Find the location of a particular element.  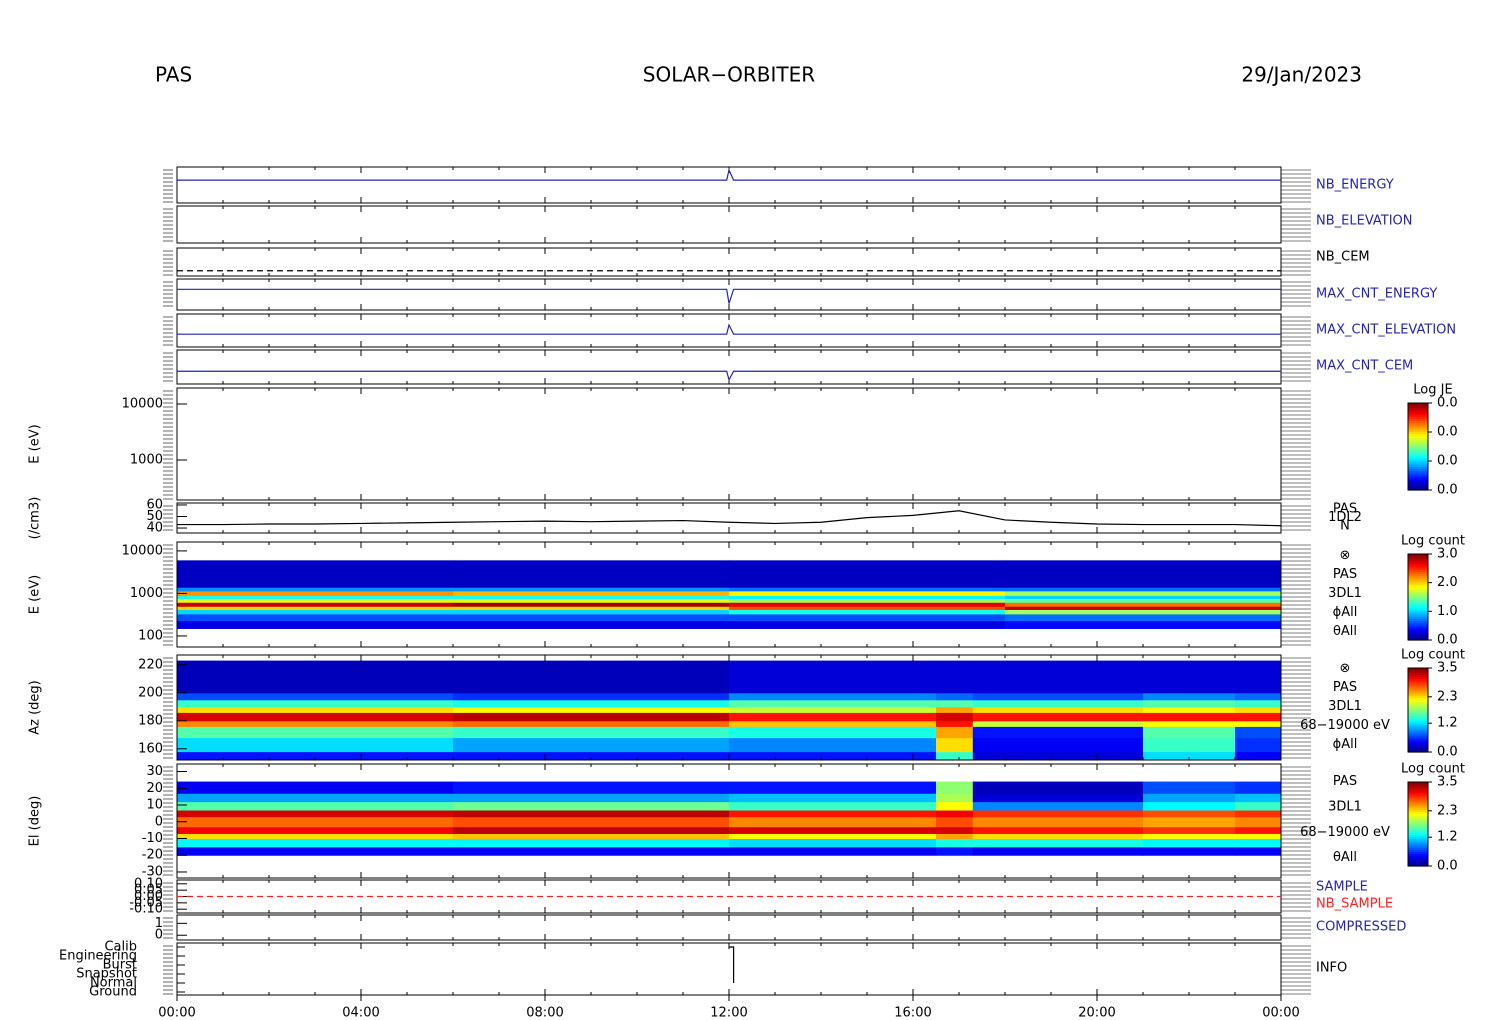

y-tick-label: -20 is located at coordinates (152, 855).